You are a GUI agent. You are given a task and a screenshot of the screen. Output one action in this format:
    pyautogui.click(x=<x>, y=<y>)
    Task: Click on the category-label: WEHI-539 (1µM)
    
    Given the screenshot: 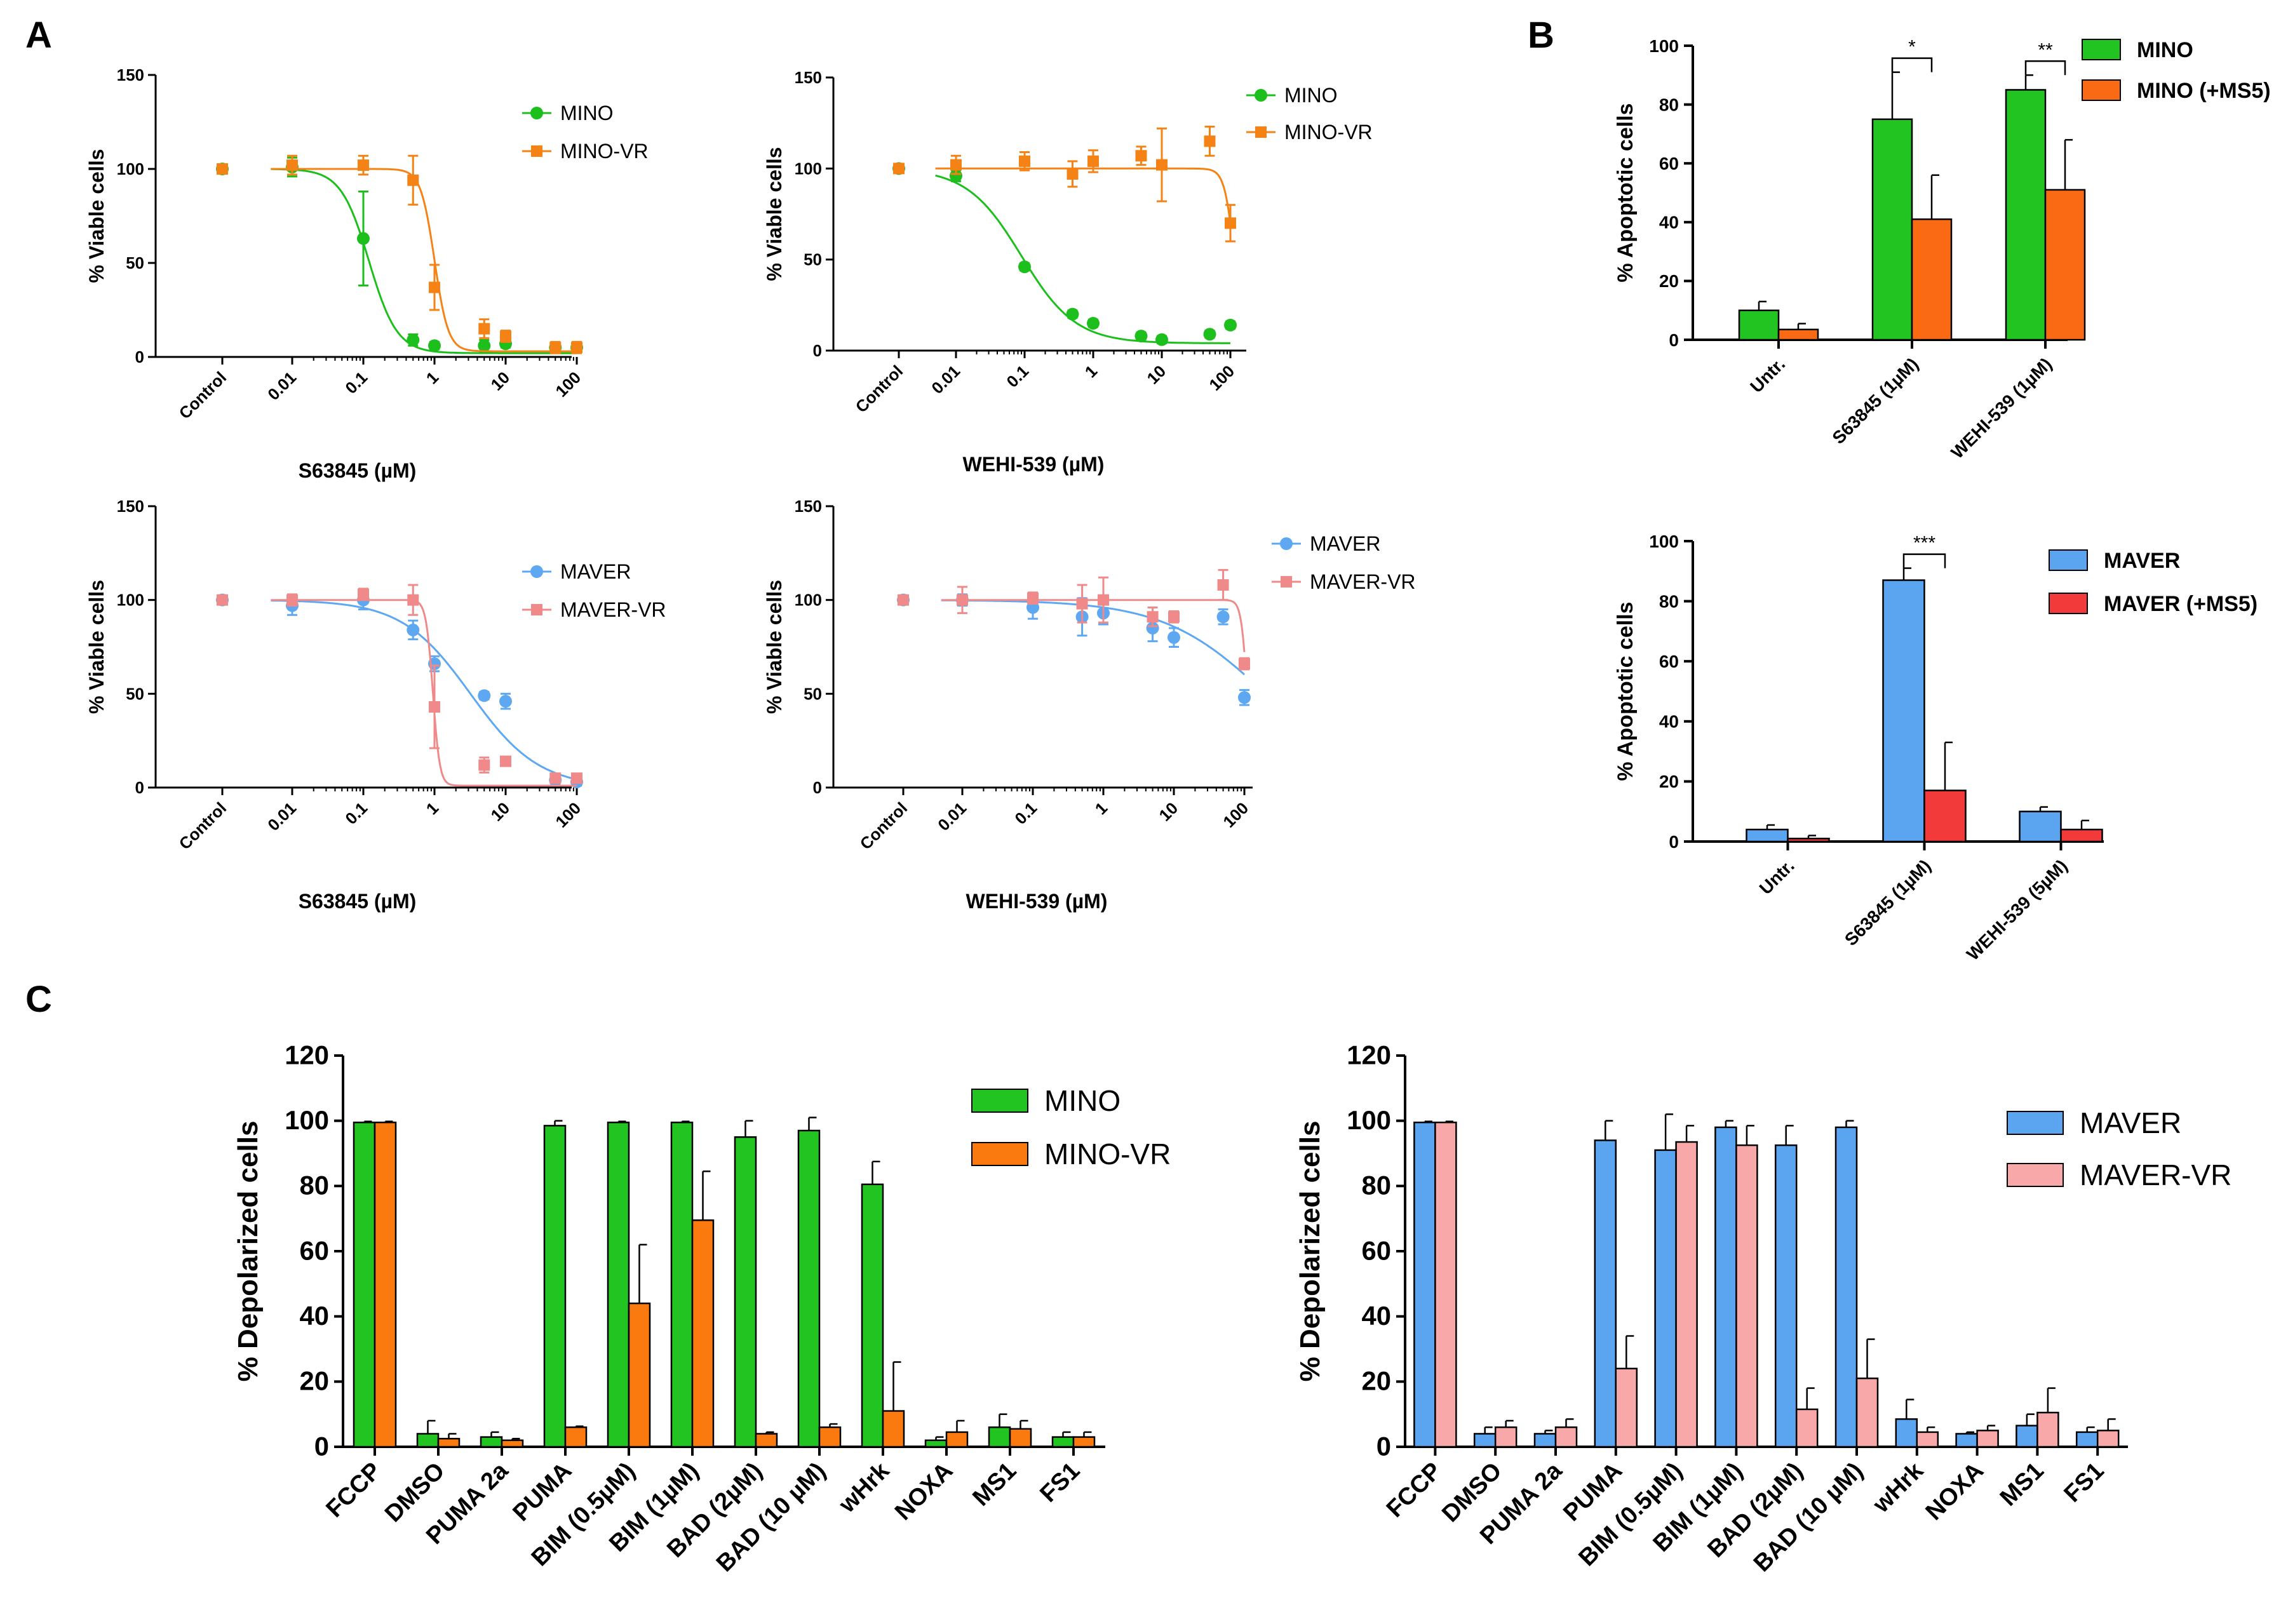 What is the action you would take?
    pyautogui.click(x=2001, y=408)
    